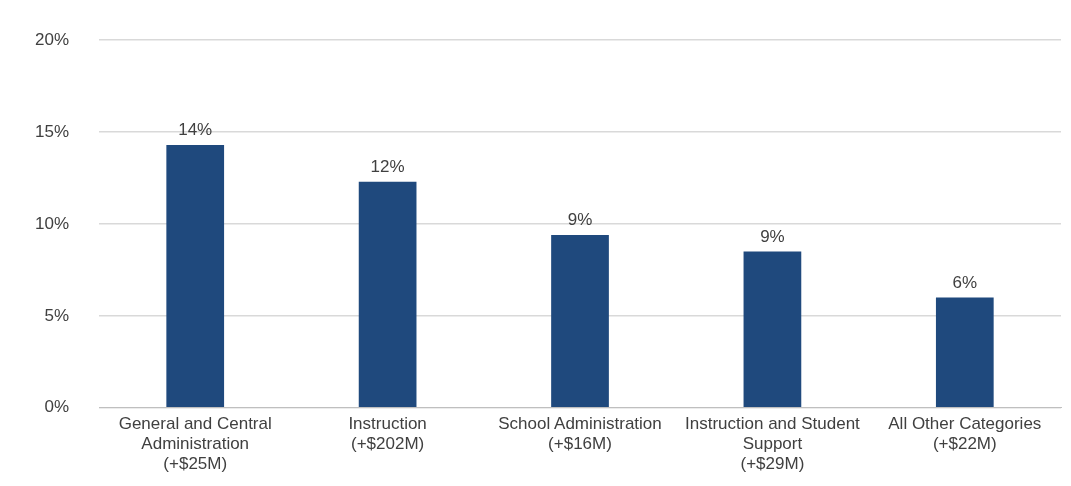  What do you see at coordinates (387, 433) in the screenshot?
I see `x-tick-label: Instruction (+$202M)` at bounding box center [387, 433].